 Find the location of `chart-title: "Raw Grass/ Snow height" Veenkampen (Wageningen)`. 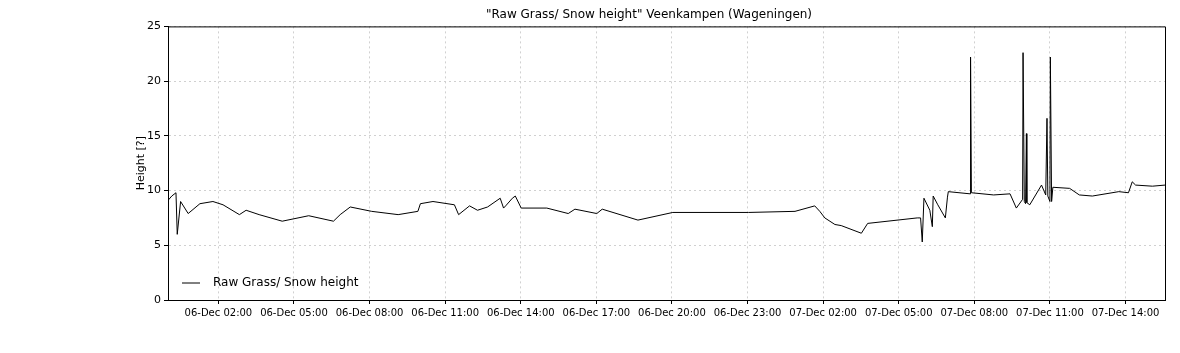

chart-title: "Raw Grass/ Snow height" Veenkampen (Wageningen) is located at coordinates (649, 14).